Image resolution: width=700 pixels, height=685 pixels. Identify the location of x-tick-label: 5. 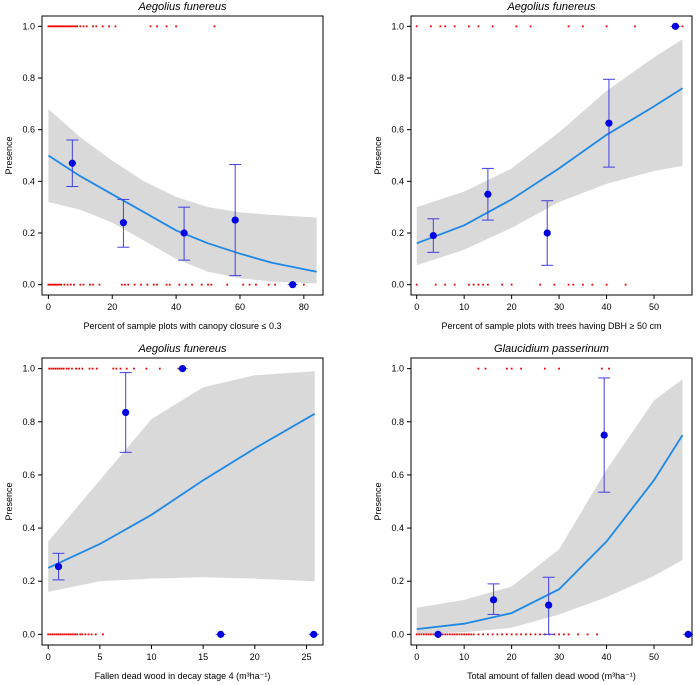
(99, 657).